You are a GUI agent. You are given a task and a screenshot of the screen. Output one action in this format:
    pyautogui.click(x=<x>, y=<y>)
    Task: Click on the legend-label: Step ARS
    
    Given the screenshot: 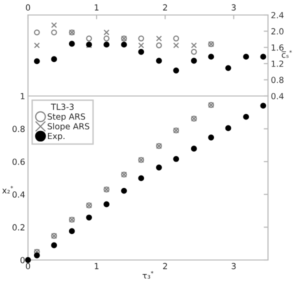 What is the action you would take?
    pyautogui.click(x=67, y=117)
    